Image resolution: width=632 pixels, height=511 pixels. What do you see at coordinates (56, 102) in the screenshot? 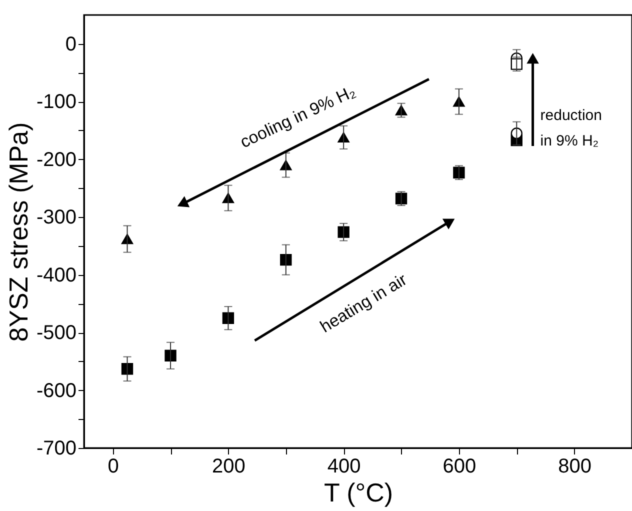
I see `y-tick-label: -100` at bounding box center [56, 102].